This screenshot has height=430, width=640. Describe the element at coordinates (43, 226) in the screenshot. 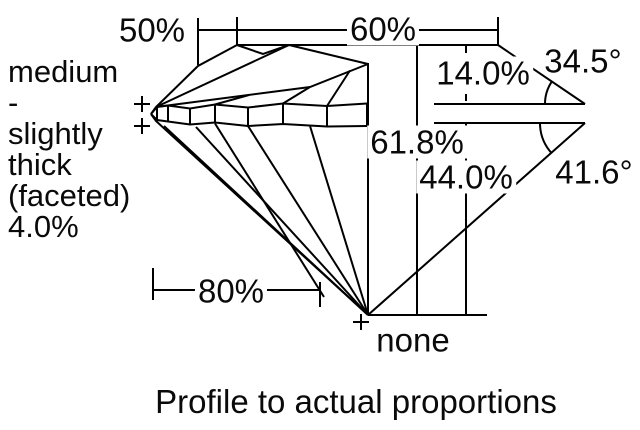

I see `girdle-description-line: 4.0%` at that location.